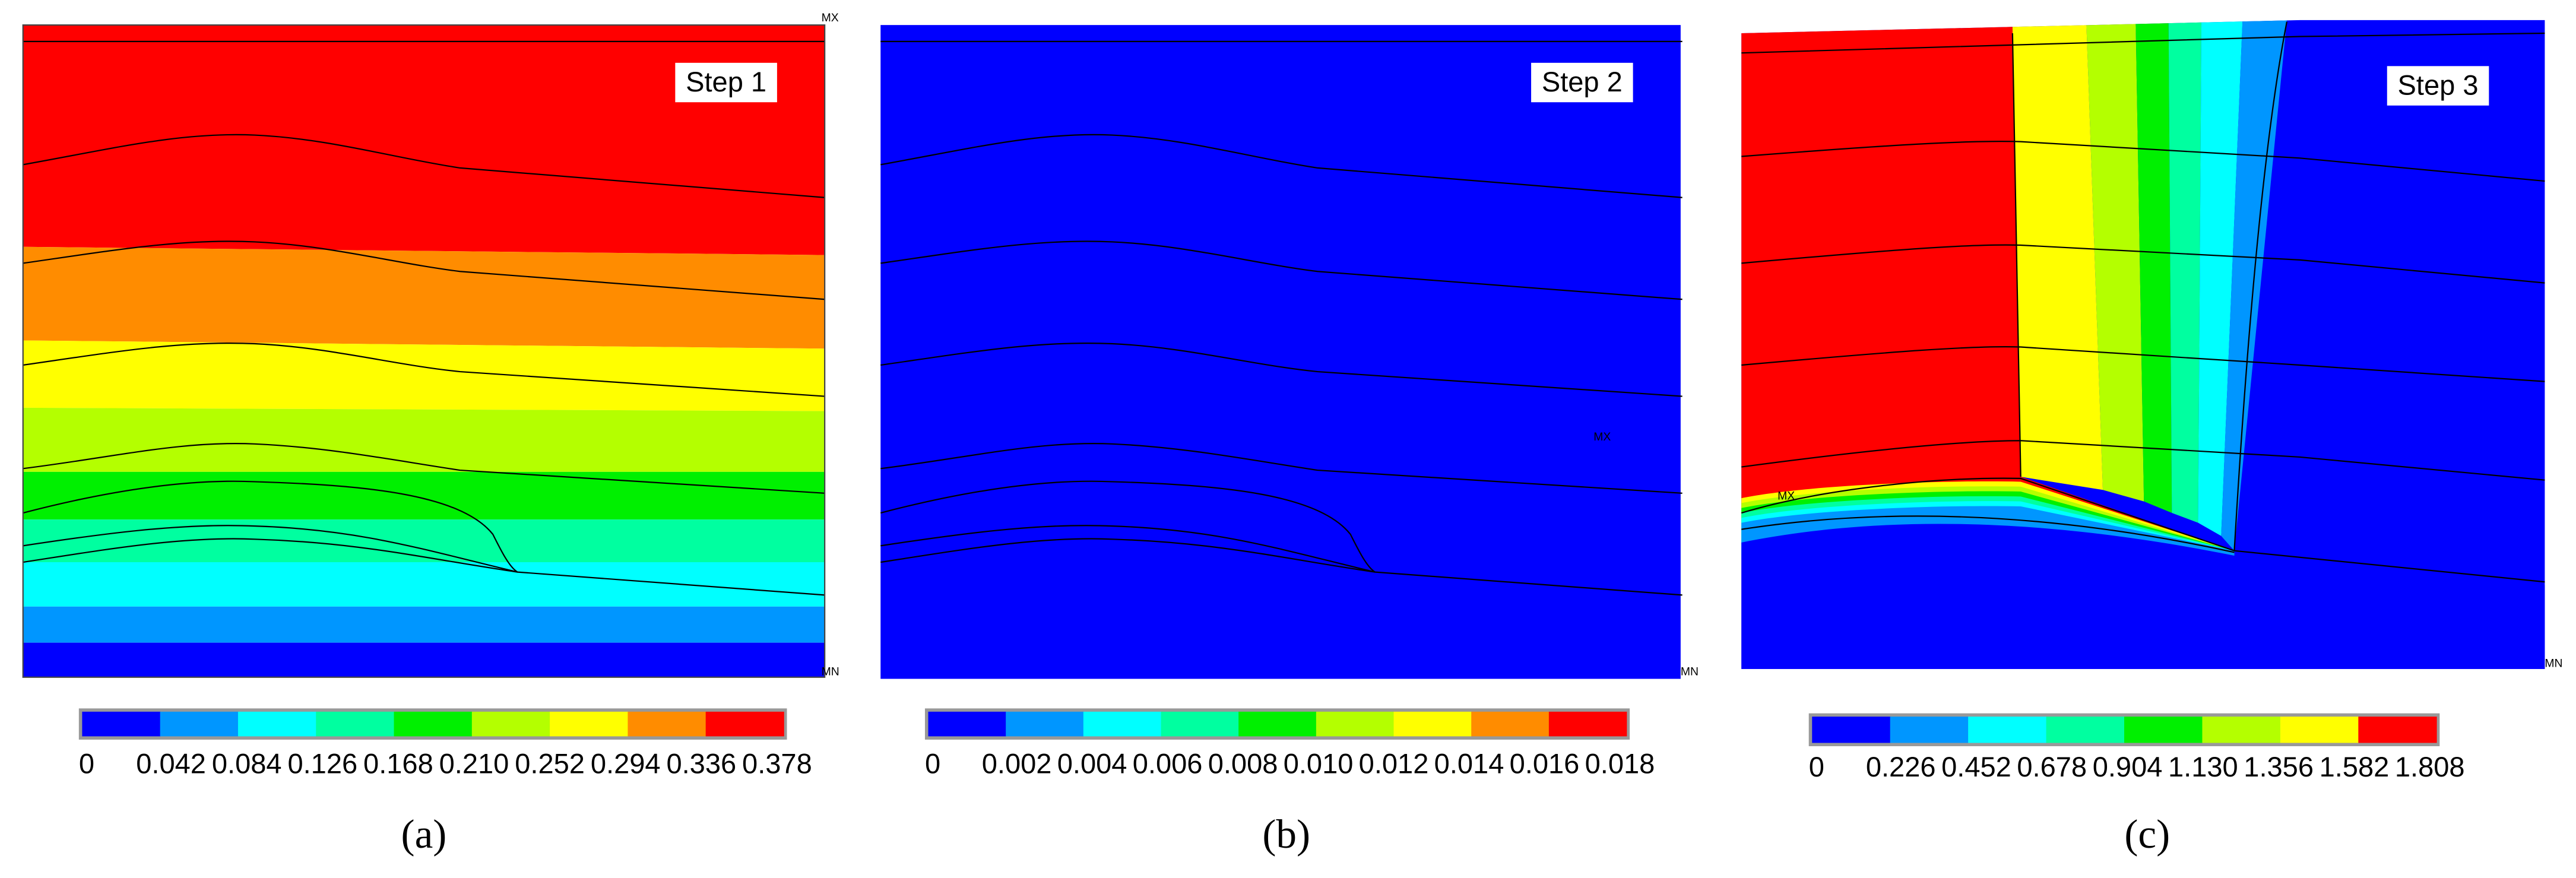  Describe the element at coordinates (322, 763) in the screenshot. I see `colorbar-label: 0.126` at that location.